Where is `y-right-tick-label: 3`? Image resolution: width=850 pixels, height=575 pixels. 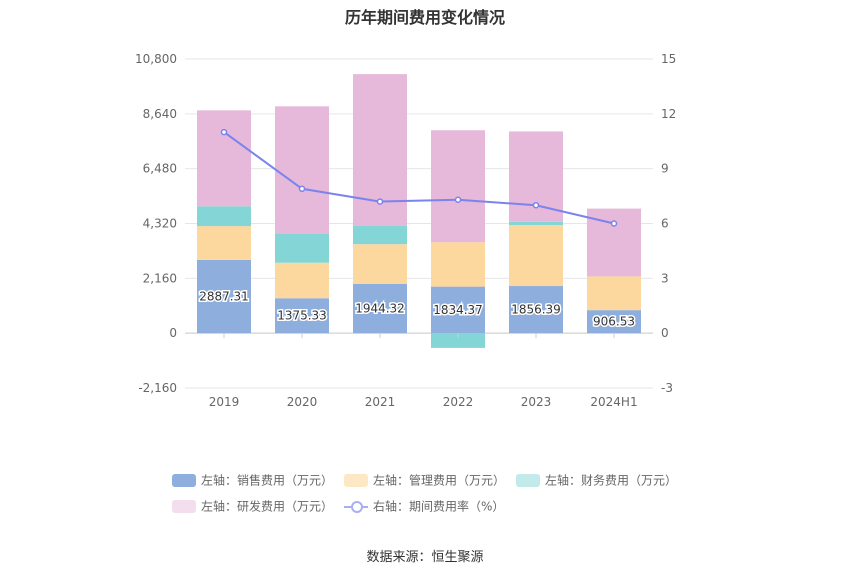
y-right-tick-label: 3 is located at coordinates (665, 278).